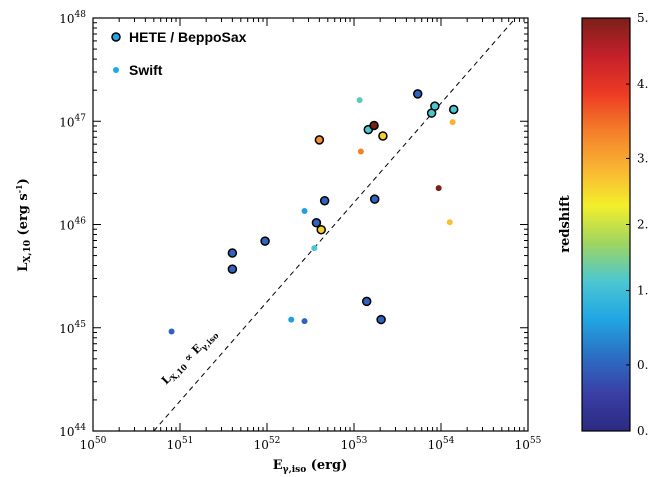 The image size is (649, 477). I want to click on x-axis-title: Eγ,iso (erg), so click(310, 466).